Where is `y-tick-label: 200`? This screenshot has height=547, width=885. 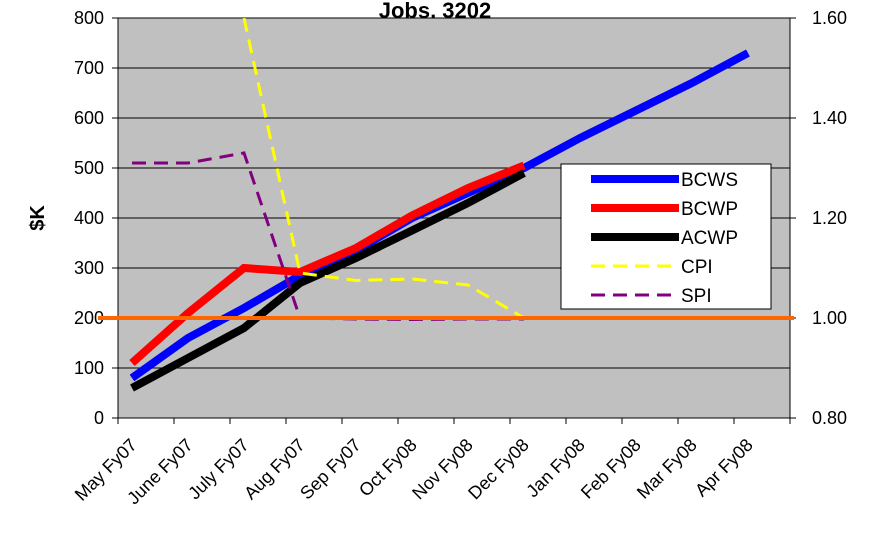
y-tick-label: 200 is located at coordinates (89, 318).